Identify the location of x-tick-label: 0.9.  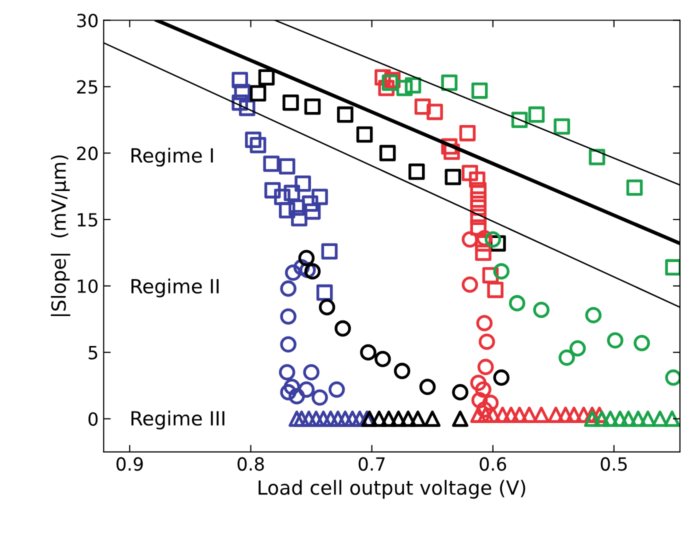
(129, 464).